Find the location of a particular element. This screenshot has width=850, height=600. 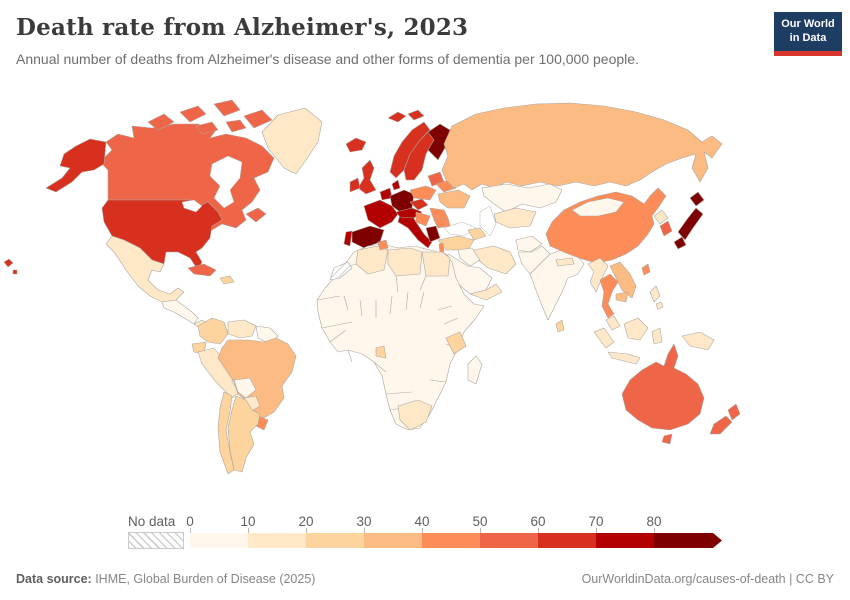

country-bolivia is located at coordinates (245, 388).